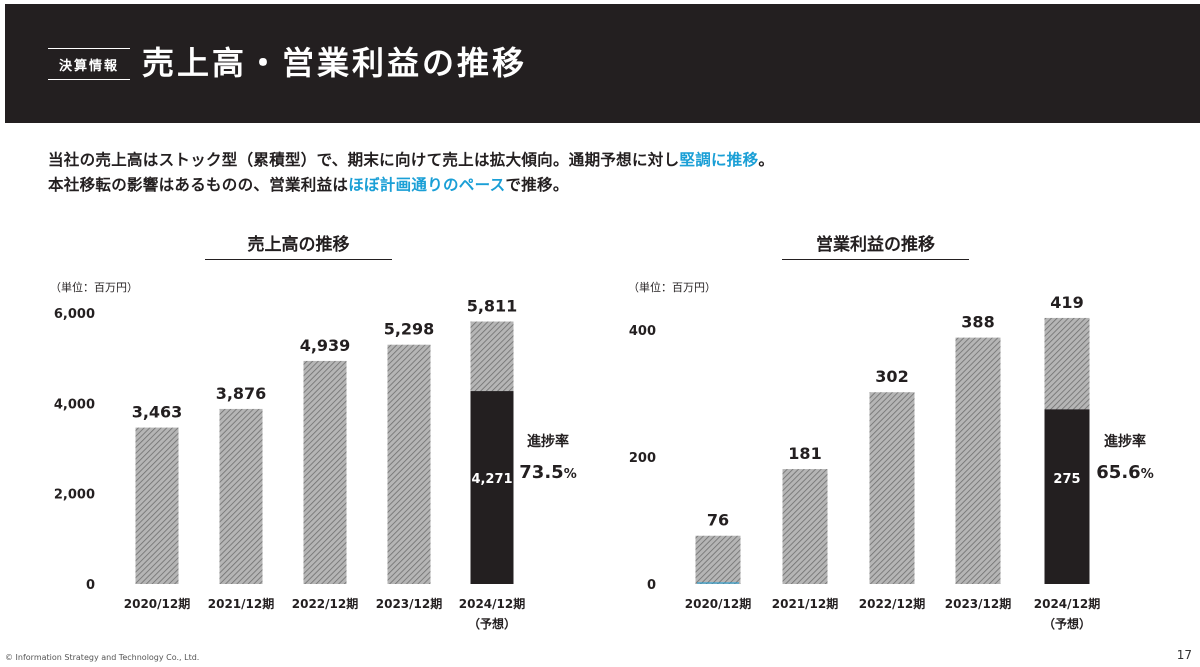  What do you see at coordinates (875, 245) in the screenshot?
I see `profit-chart-title: 営業利益の推移` at bounding box center [875, 245].